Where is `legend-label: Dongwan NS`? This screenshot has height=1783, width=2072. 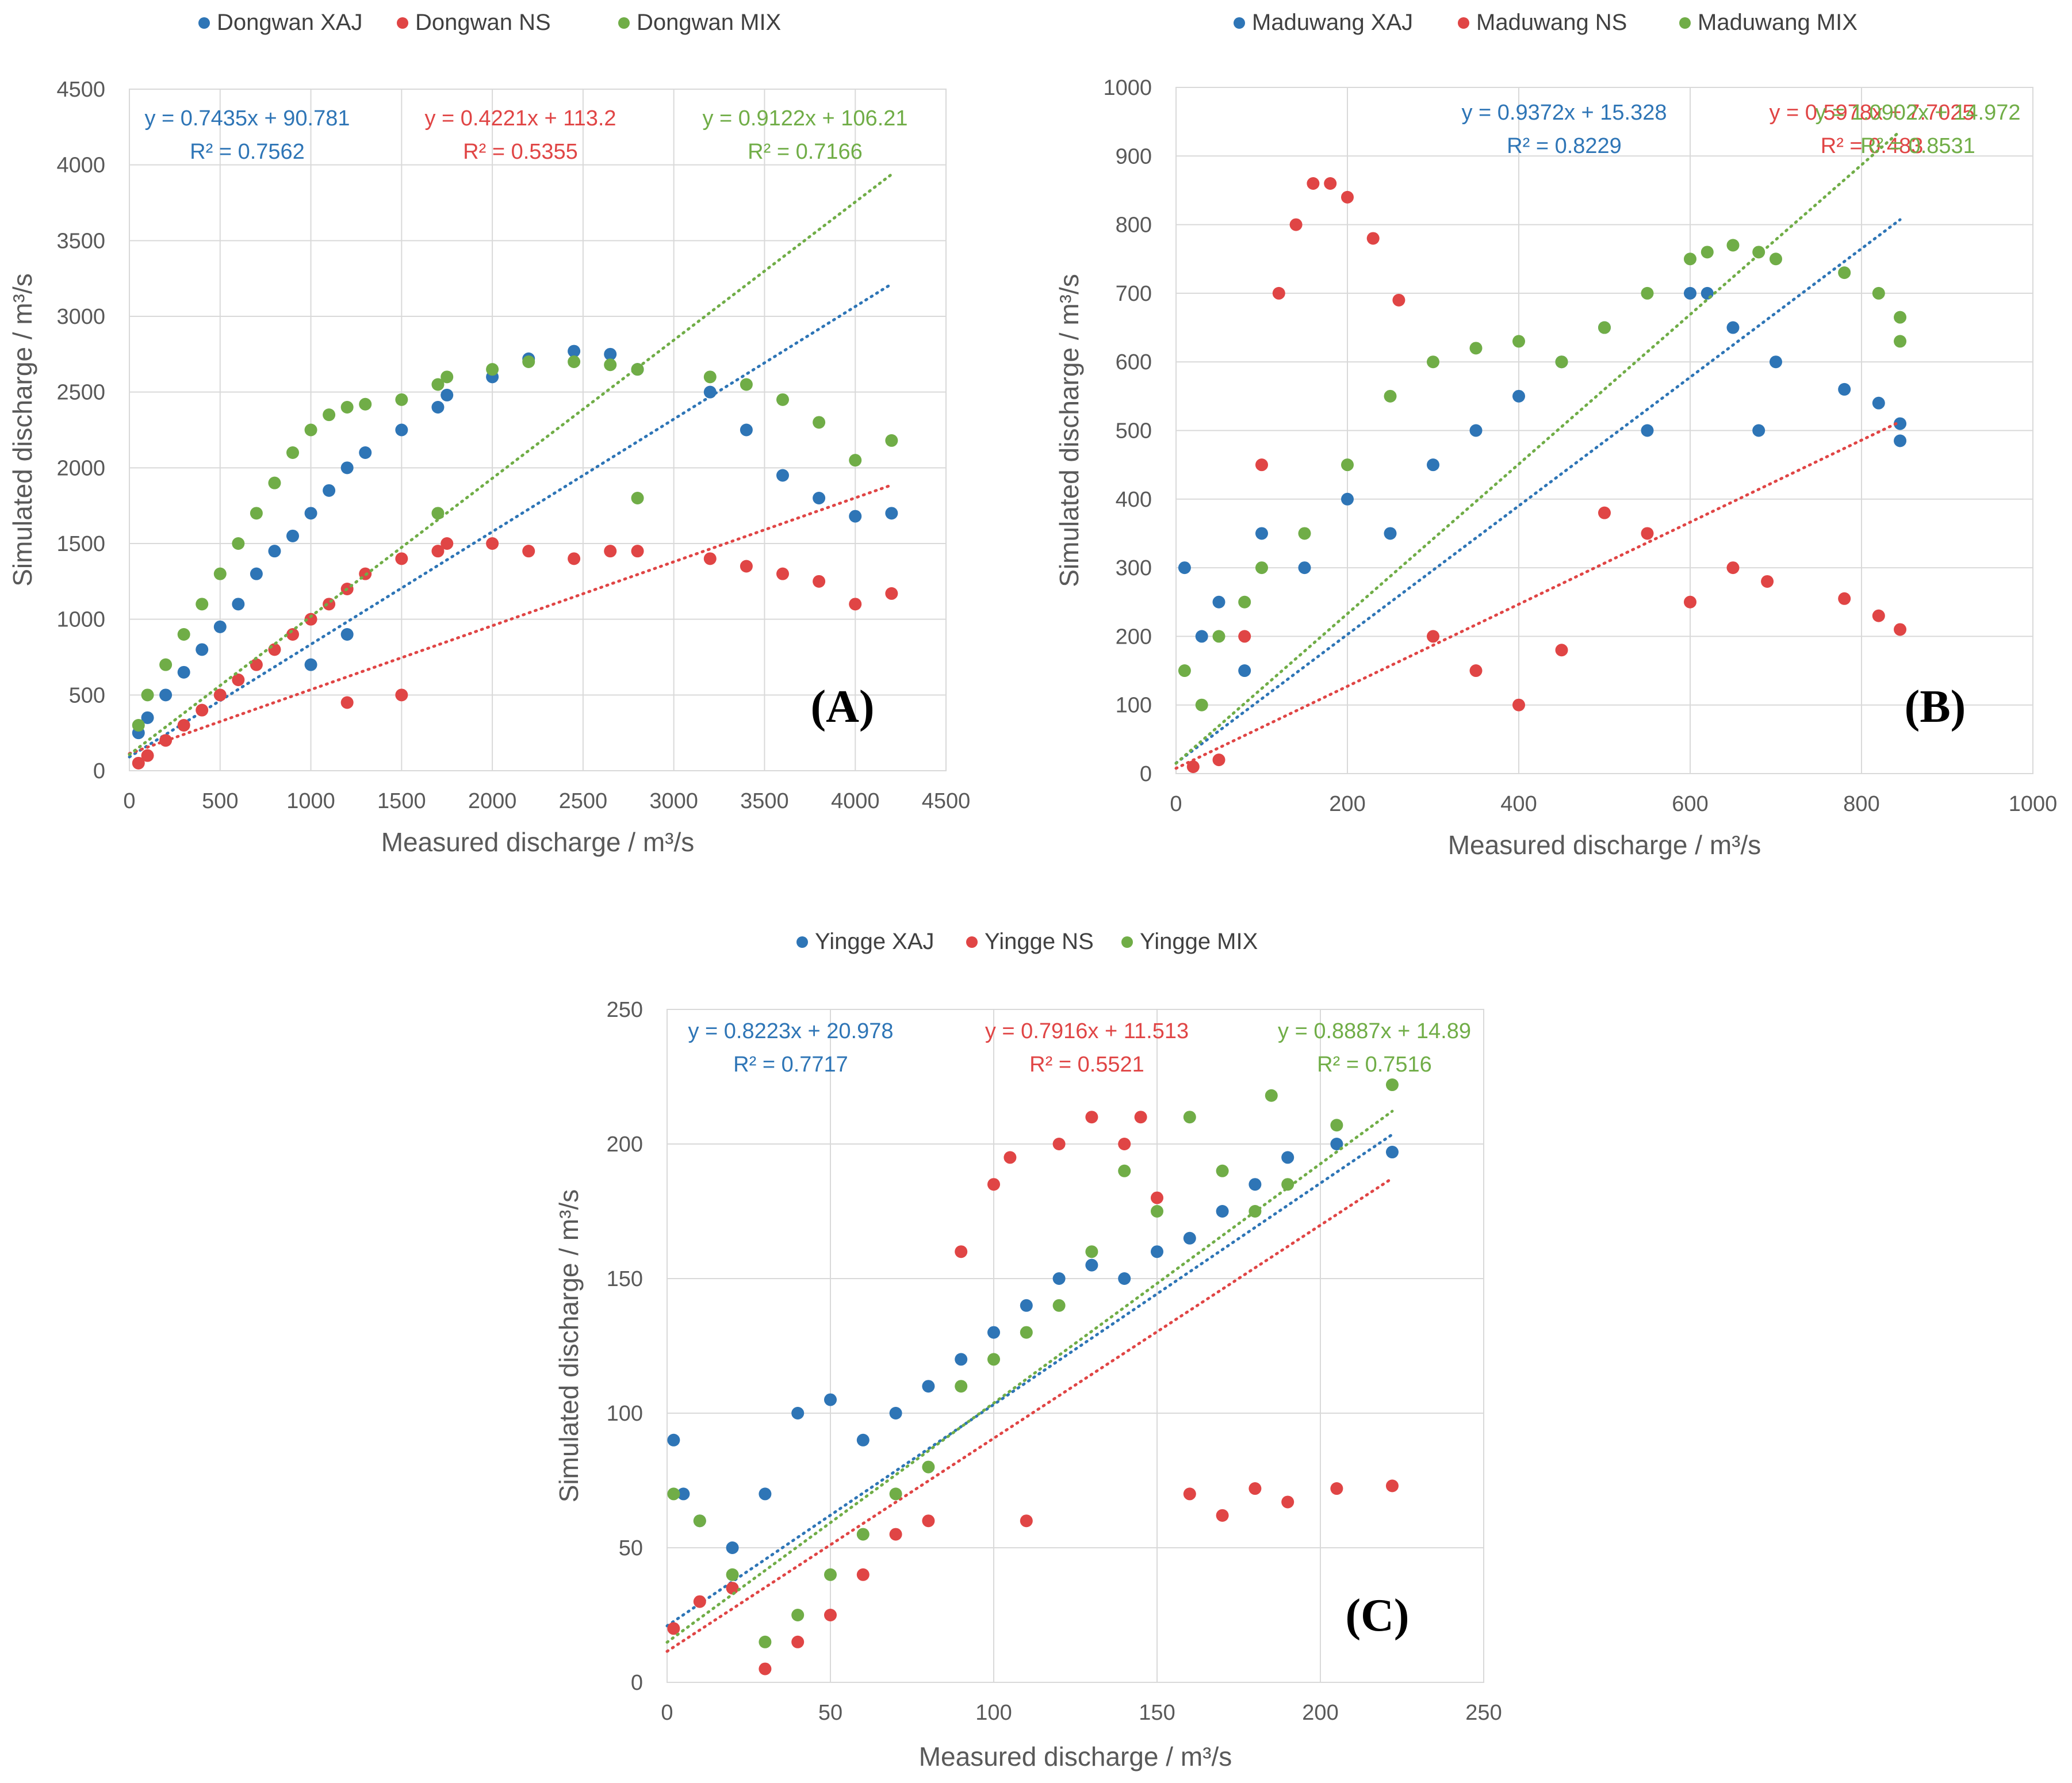 legend-label: Dongwan NS is located at coordinates (483, 23).